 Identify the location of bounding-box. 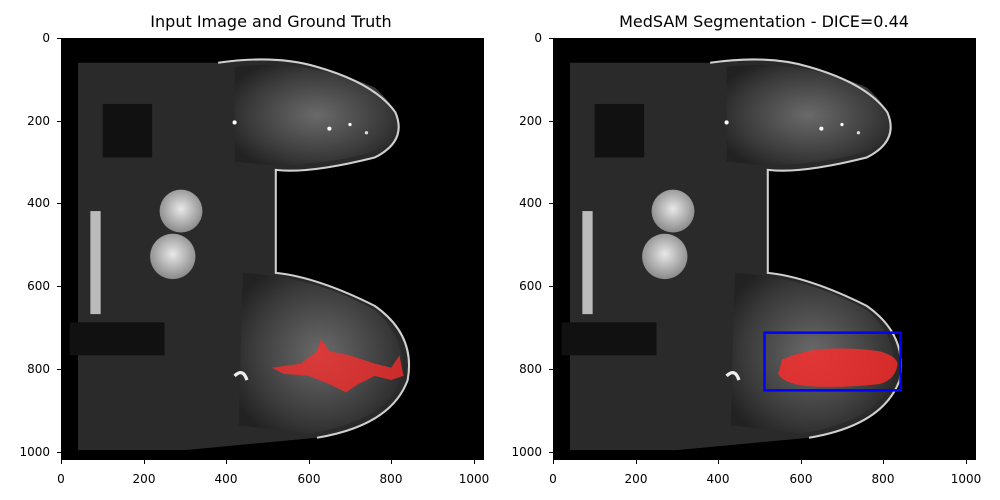
(832, 361).